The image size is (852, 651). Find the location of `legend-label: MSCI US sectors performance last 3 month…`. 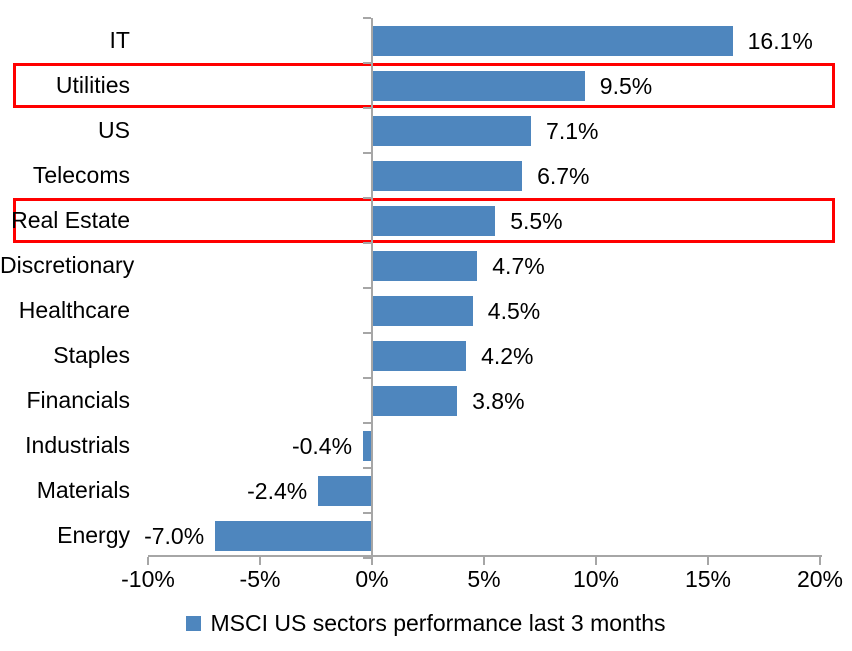

legend-label: MSCI US sectors performance last 3 month… is located at coordinates (438, 623).